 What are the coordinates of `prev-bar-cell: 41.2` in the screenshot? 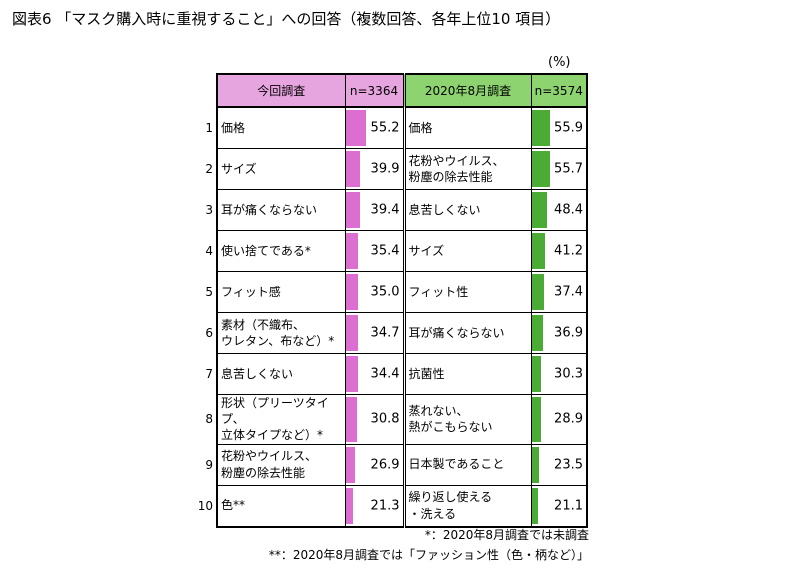 It's located at (559, 251).